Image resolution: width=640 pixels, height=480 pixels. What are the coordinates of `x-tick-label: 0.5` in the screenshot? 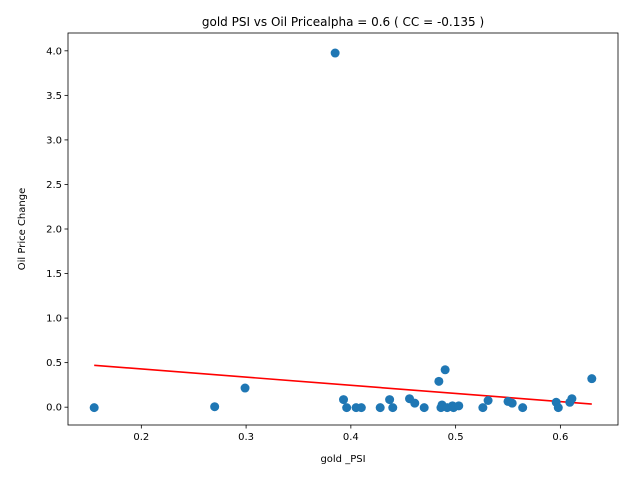 It's located at (456, 437).